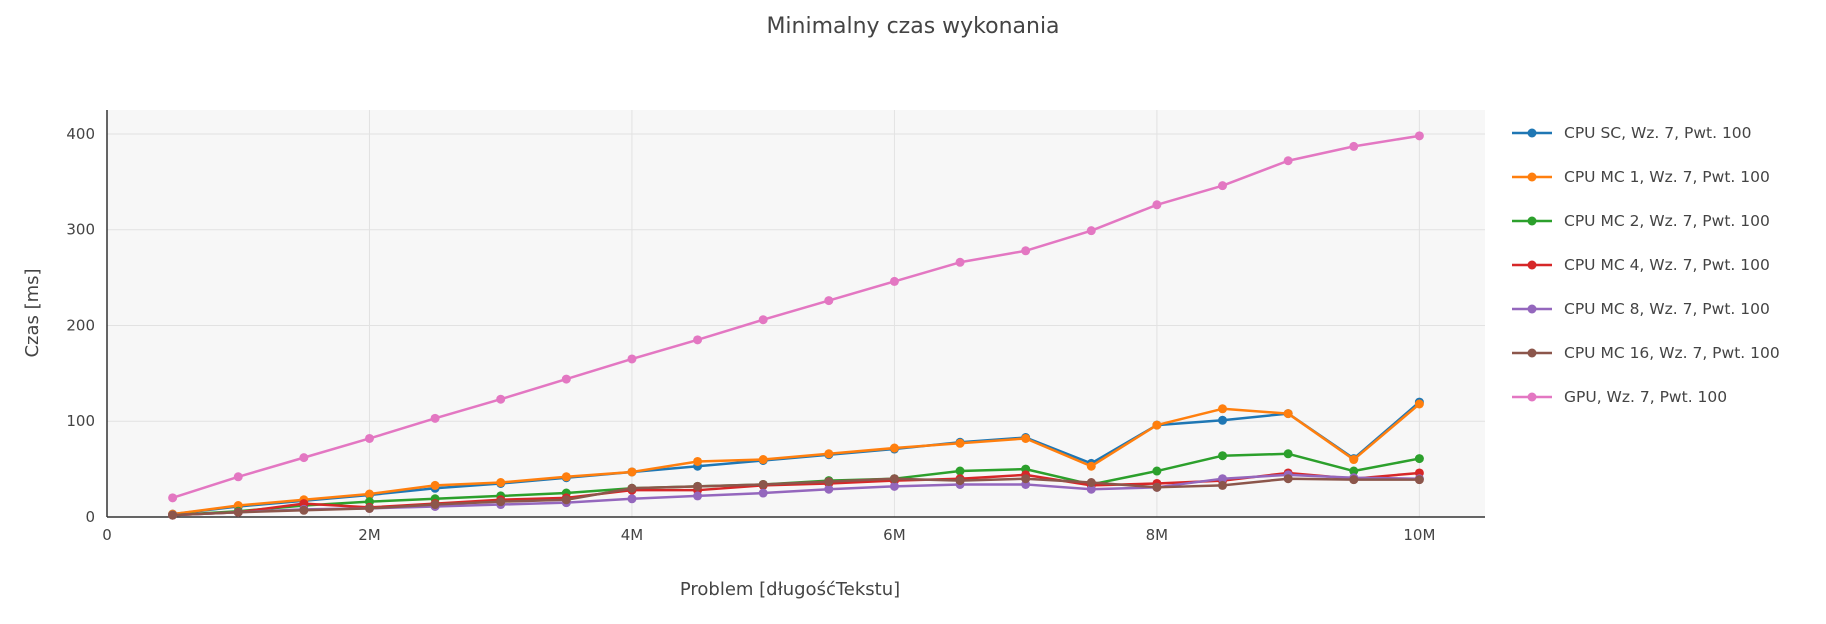  I want to click on x-tick-label: 8M, so click(1157, 535).